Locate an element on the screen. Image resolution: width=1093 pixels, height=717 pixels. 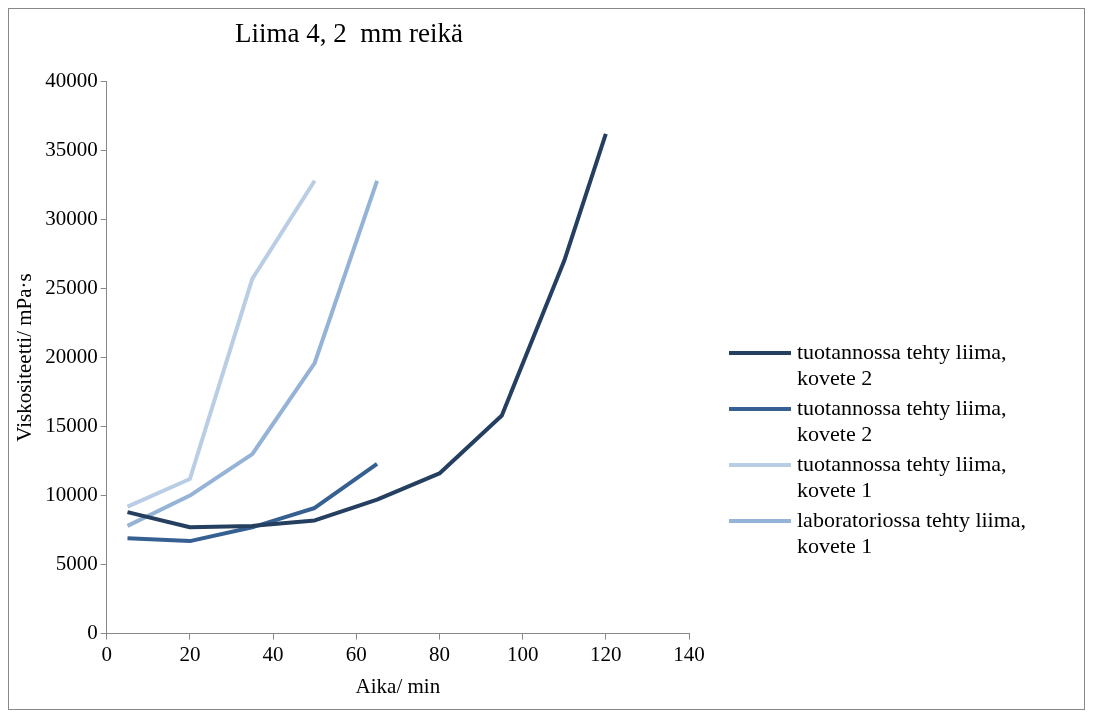
y-tick-label: 40000 is located at coordinates (71, 79).